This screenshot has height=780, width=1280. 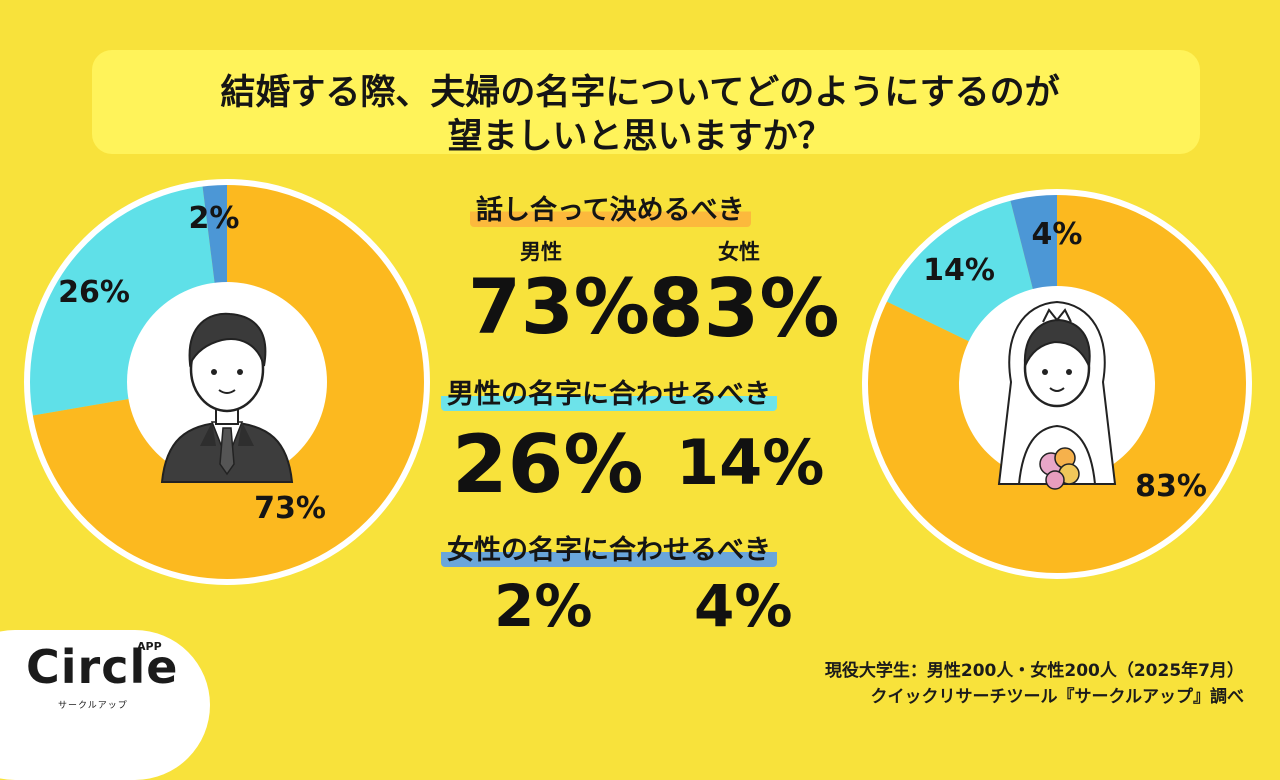 I want to click on bride-illustration, so click(x=1057, y=395).